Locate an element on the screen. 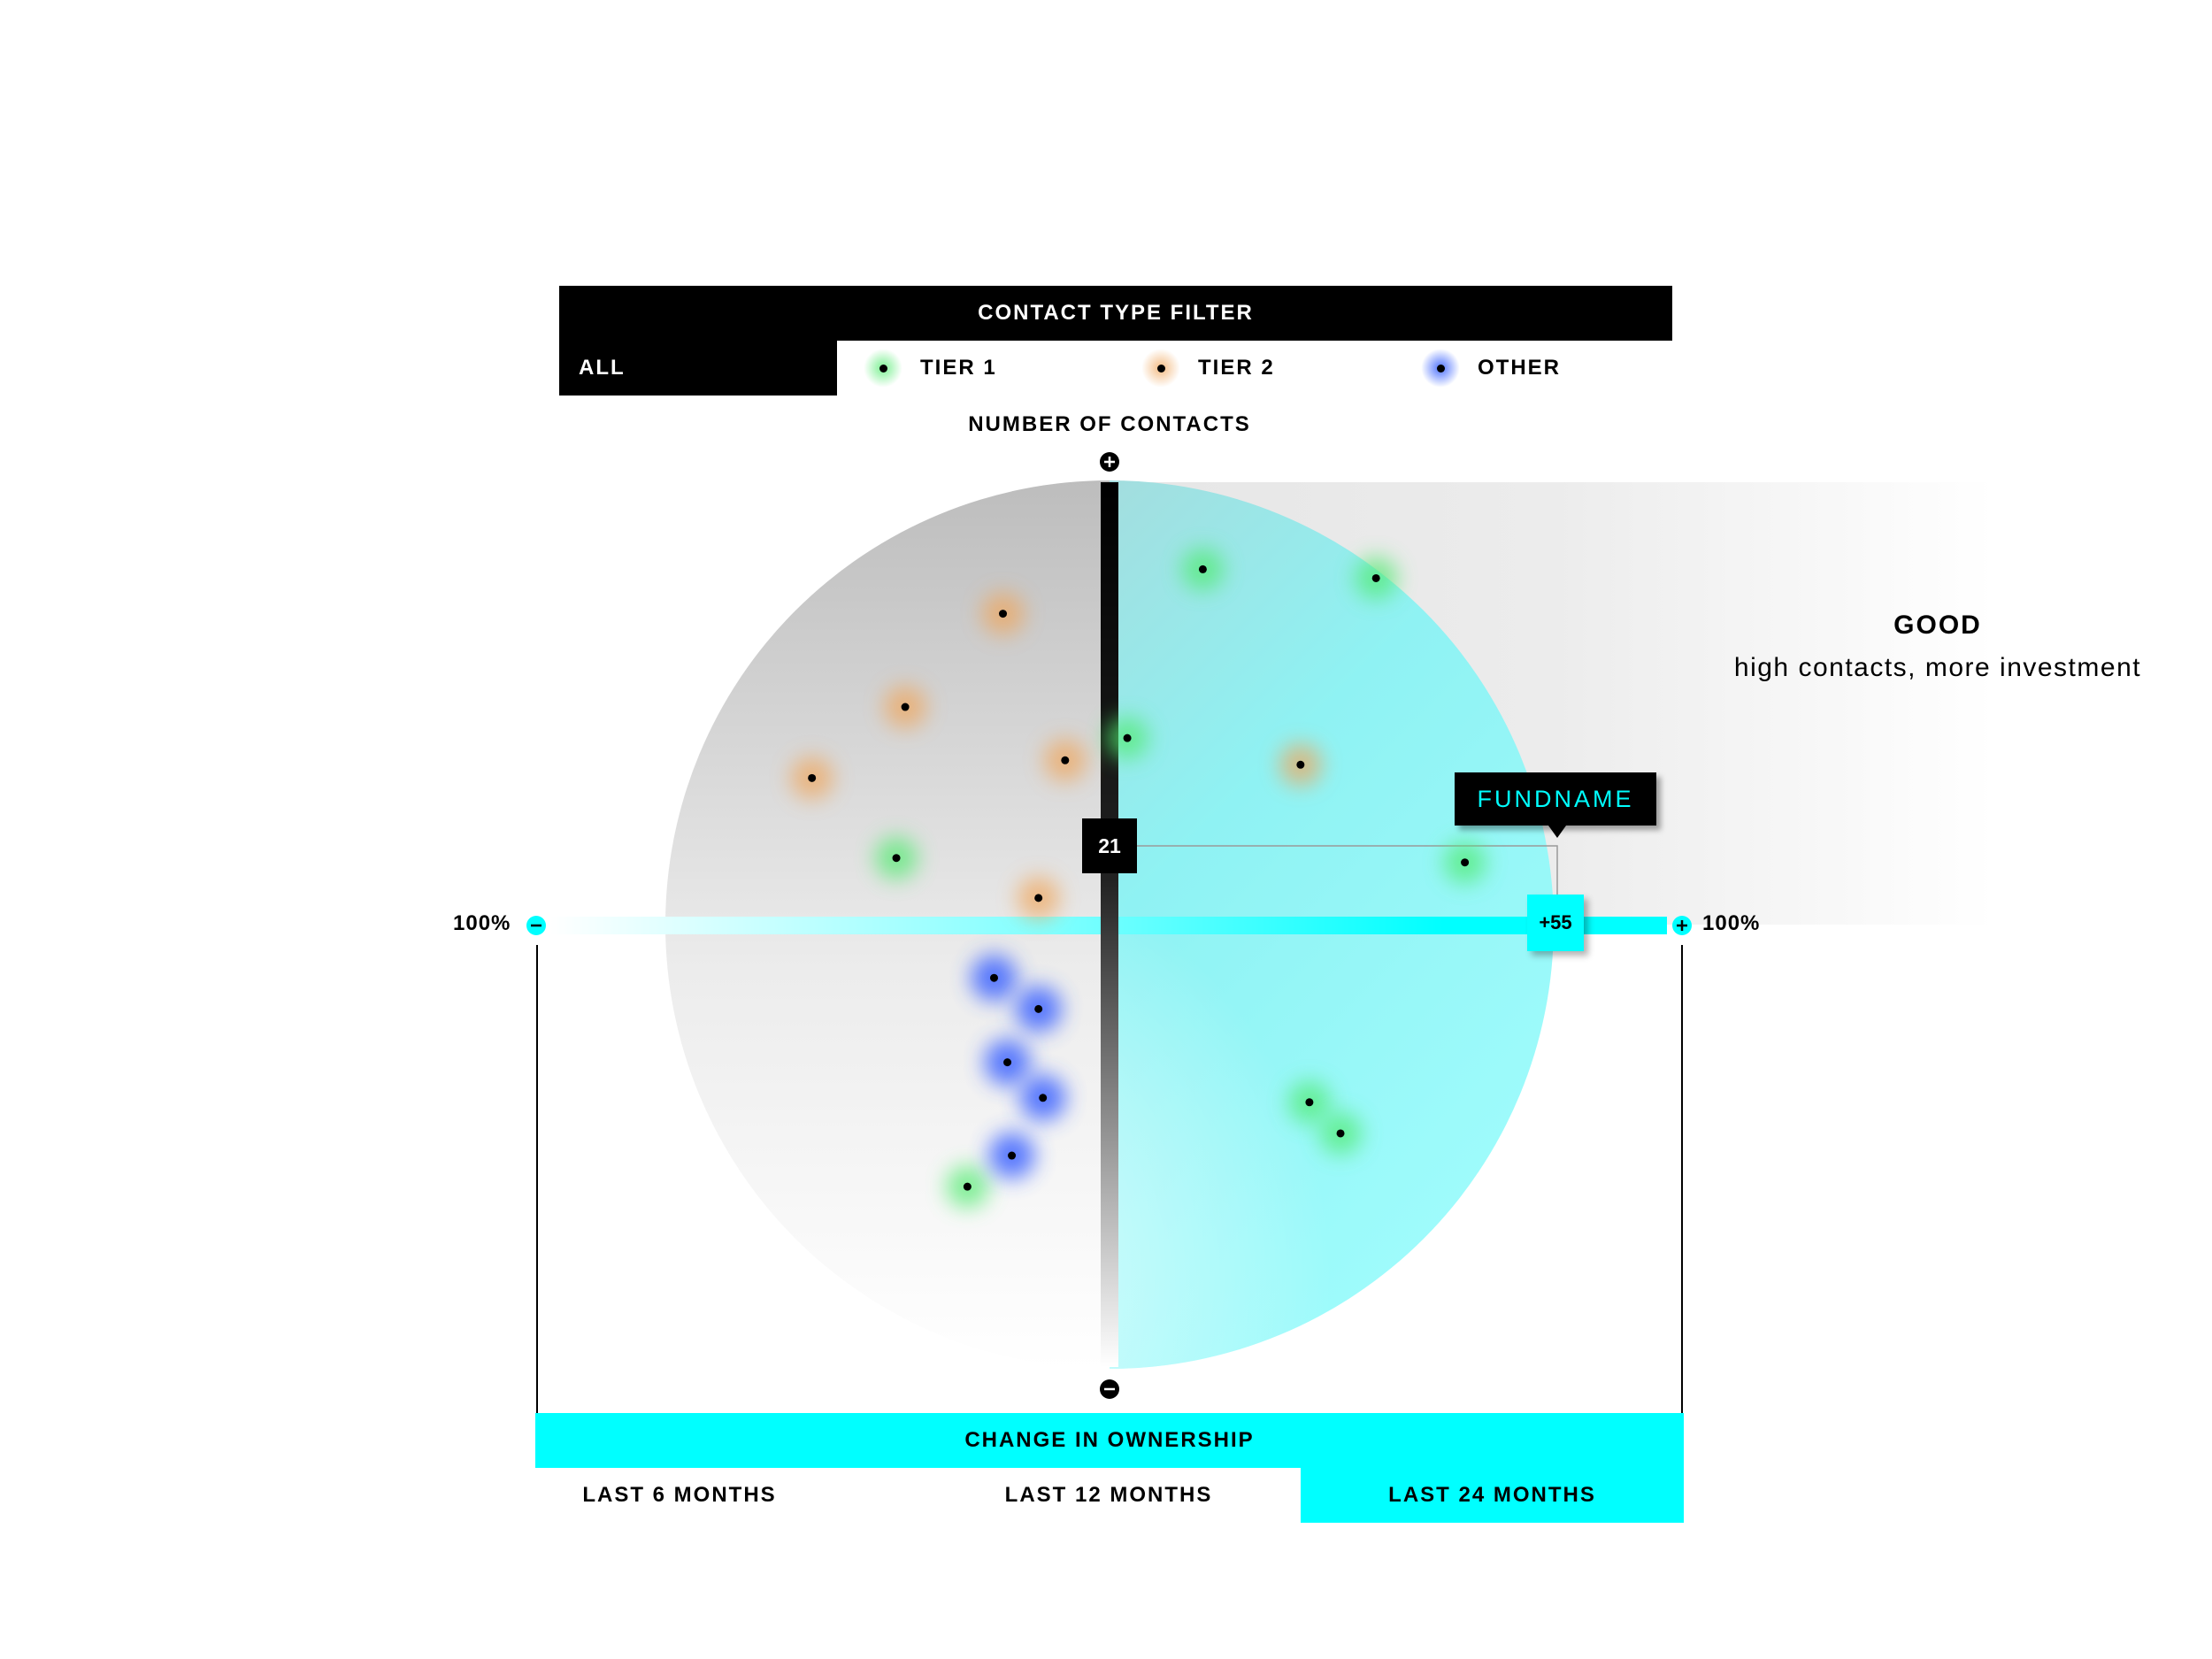 The image size is (2212, 1659). y-value-connector is located at coordinates (1348, 870).